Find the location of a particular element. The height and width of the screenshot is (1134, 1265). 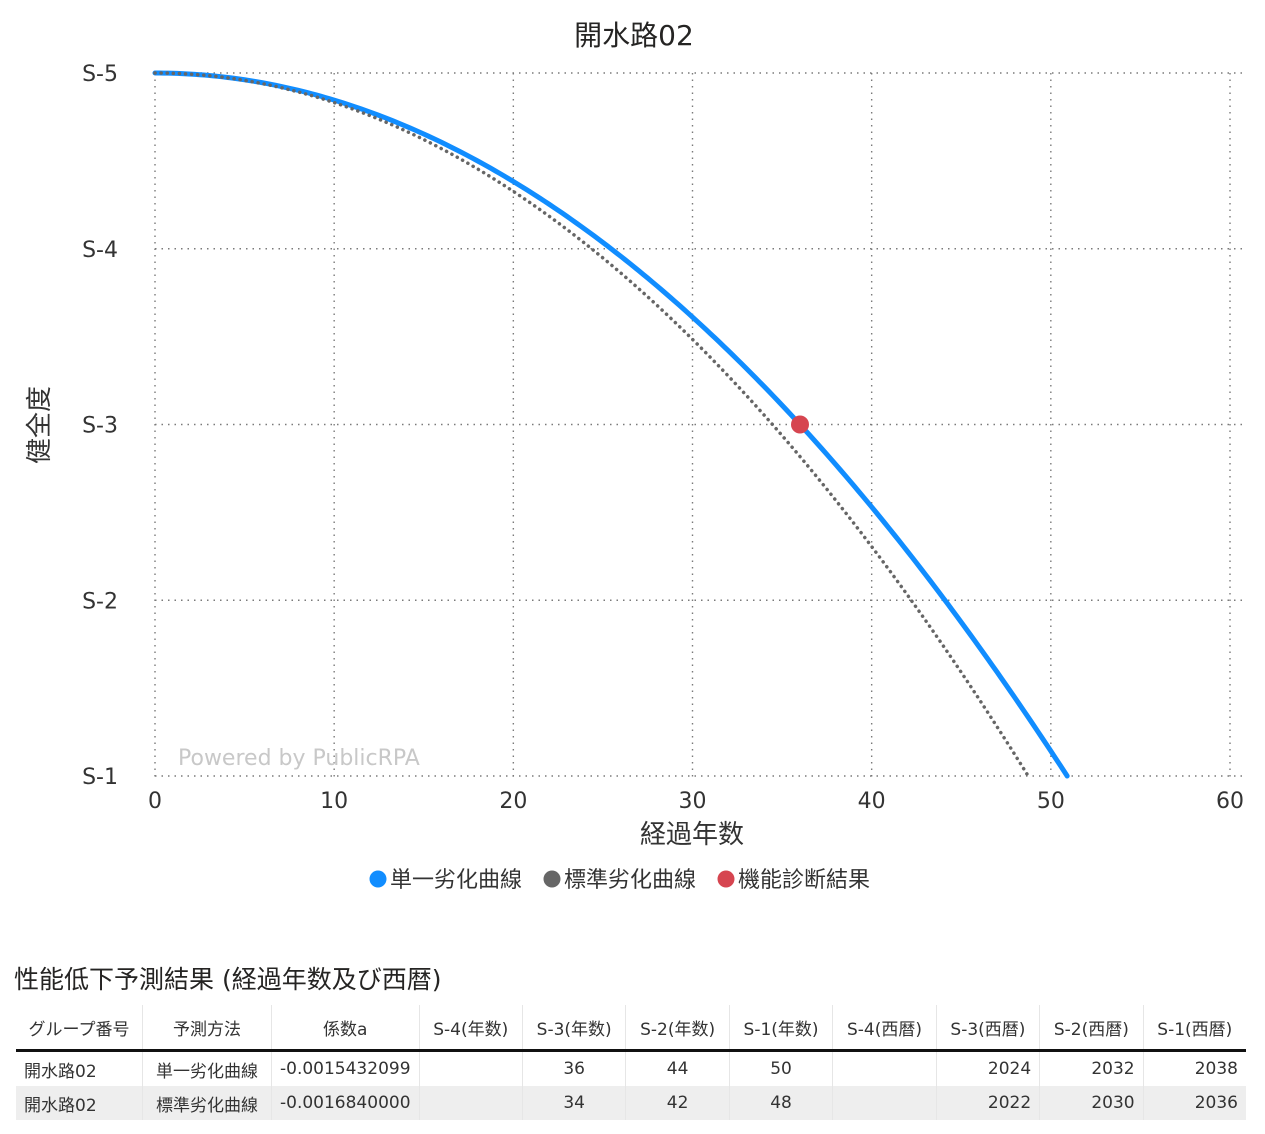

x-tick-label: 10 is located at coordinates (334, 801).